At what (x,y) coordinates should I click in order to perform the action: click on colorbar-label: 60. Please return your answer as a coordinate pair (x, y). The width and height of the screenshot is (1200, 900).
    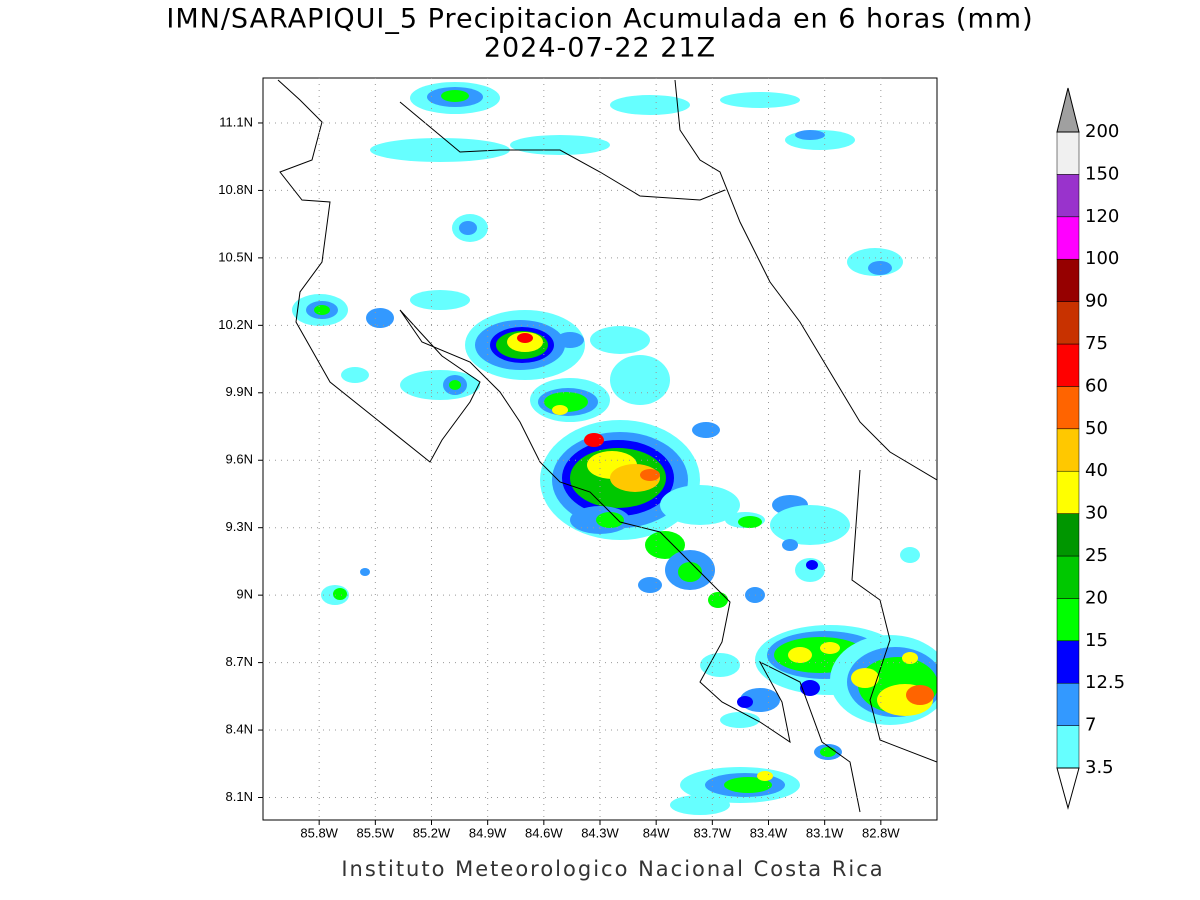
    Looking at the image, I should click on (1096, 385).